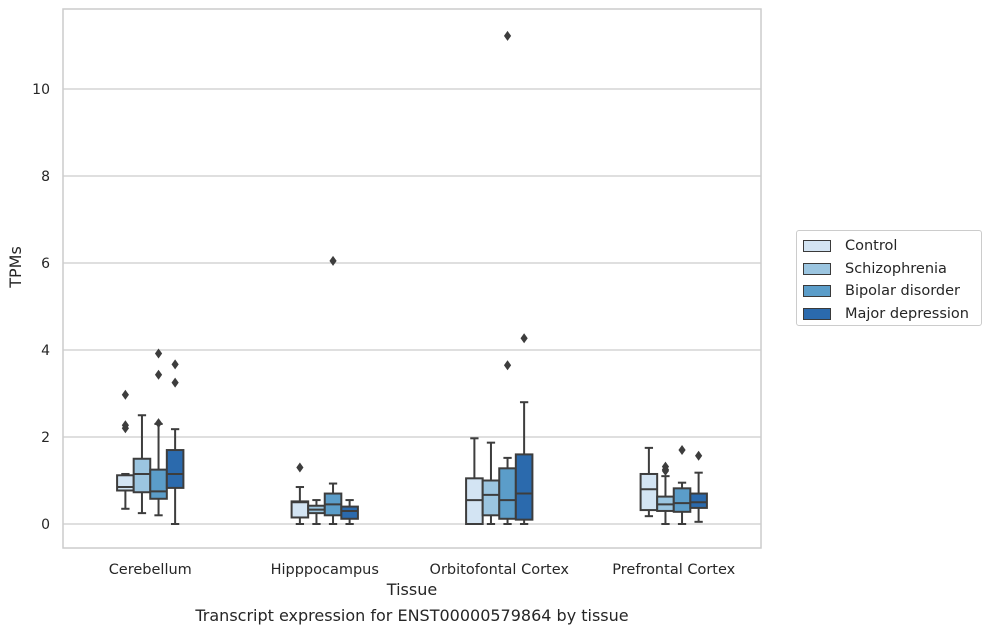  Describe the element at coordinates (907, 313) in the screenshot. I see `legend-label: Major depression` at that location.